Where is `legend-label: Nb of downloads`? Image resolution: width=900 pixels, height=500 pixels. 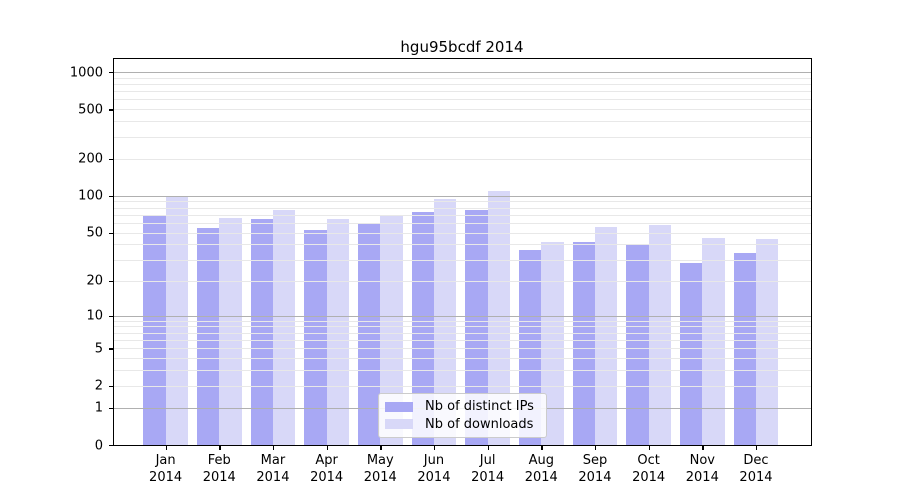 legend-label: Nb of downloads is located at coordinates (479, 424).